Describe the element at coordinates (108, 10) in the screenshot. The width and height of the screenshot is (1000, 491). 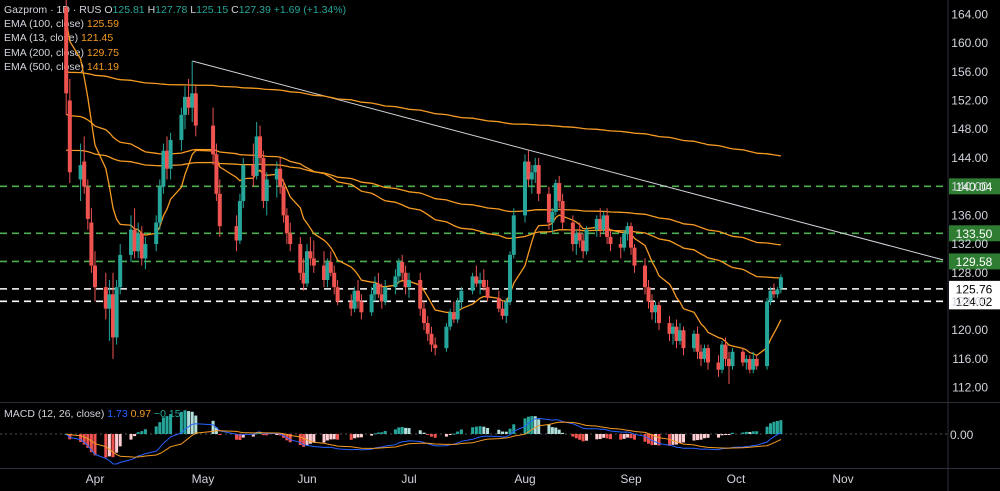
I see `open-label: O` at that location.